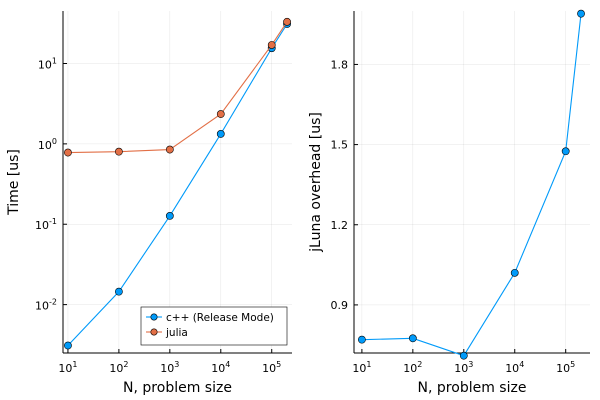  Describe the element at coordinates (46, 305) in the screenshot. I see `y-tick-label: 10⁻²` at that location.